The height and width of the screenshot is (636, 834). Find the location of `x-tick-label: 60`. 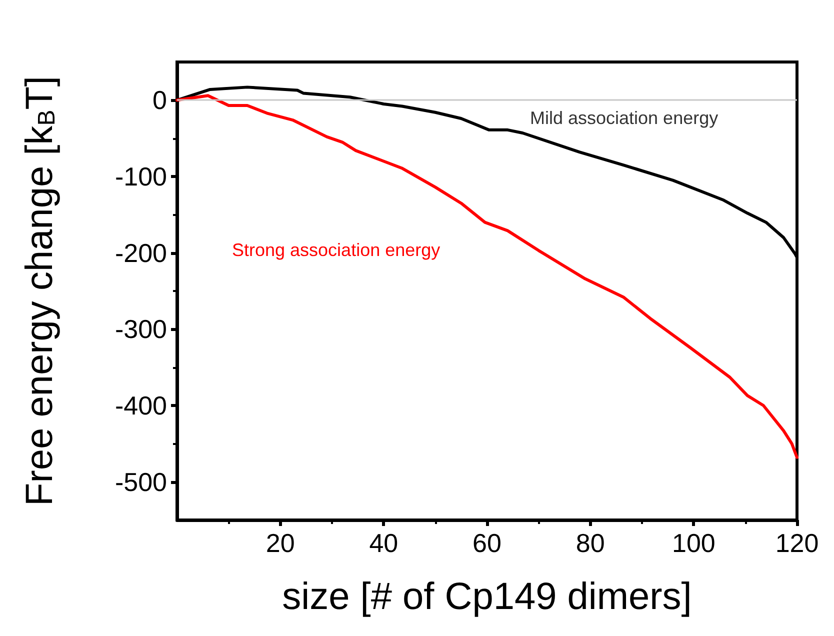

x-tick-label: 60 is located at coordinates (487, 543).